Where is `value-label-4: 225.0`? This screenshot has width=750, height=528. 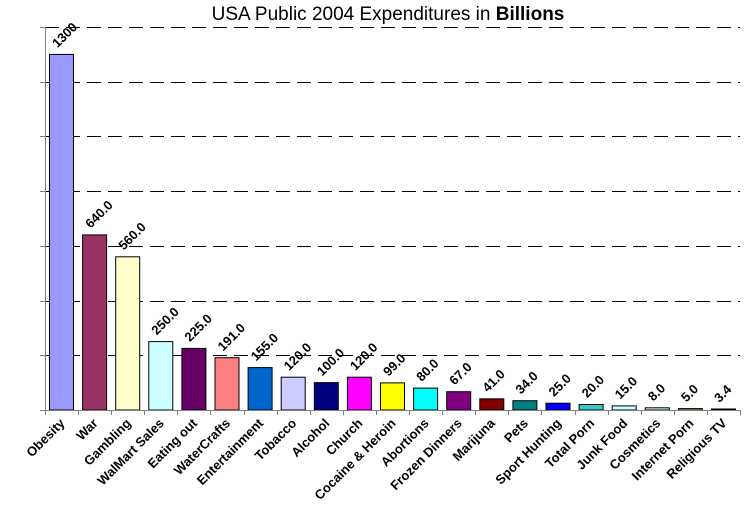
value-label-4: 225.0 is located at coordinates (198, 328).